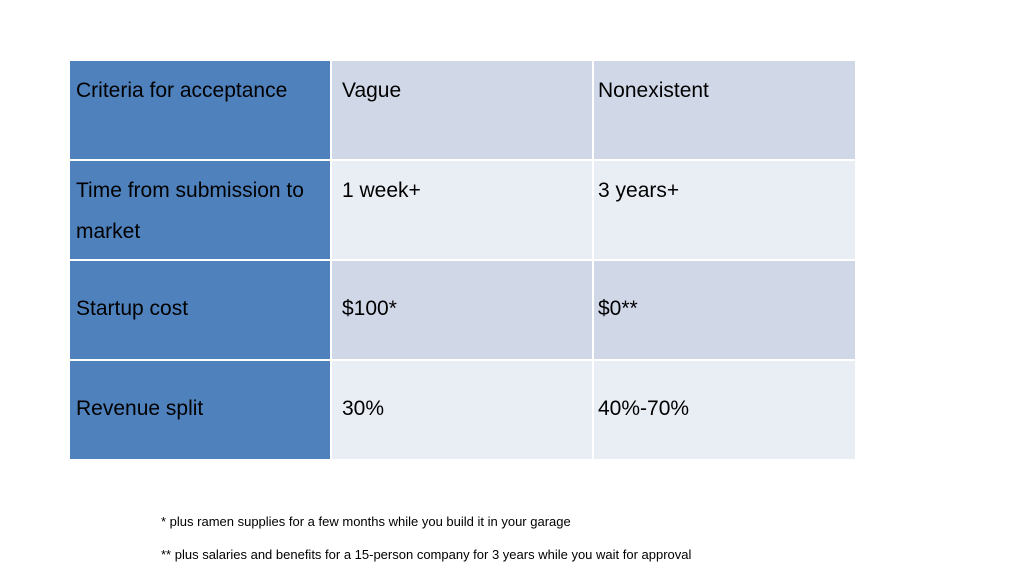 The width and height of the screenshot is (1024, 576). Describe the element at coordinates (132, 308) in the screenshot. I see `row-label: Startup cost` at that location.